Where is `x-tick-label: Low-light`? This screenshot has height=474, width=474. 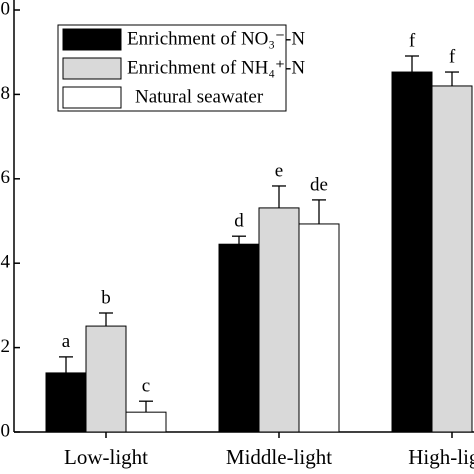
x-tick-label: Low-light is located at coordinates (106, 457).